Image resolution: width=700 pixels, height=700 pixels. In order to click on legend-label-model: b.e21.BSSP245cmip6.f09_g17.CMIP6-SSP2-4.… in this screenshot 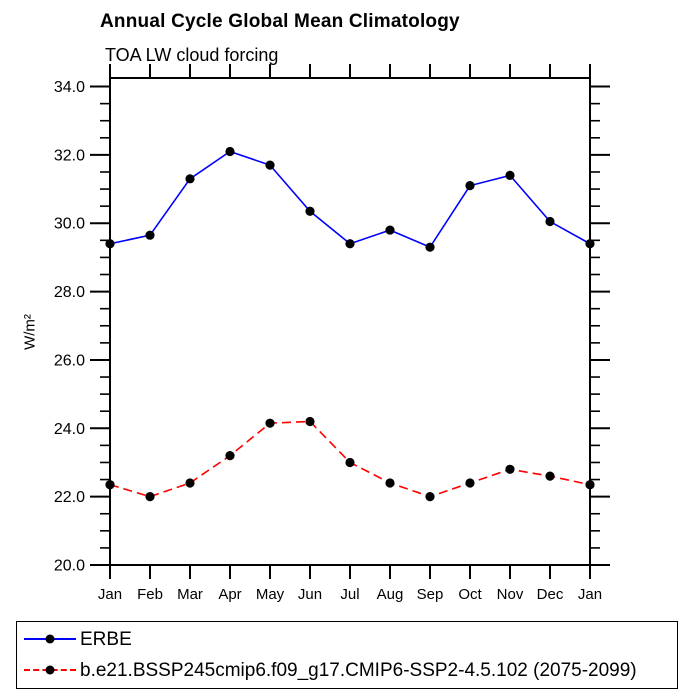, I will do `click(358, 670)`.